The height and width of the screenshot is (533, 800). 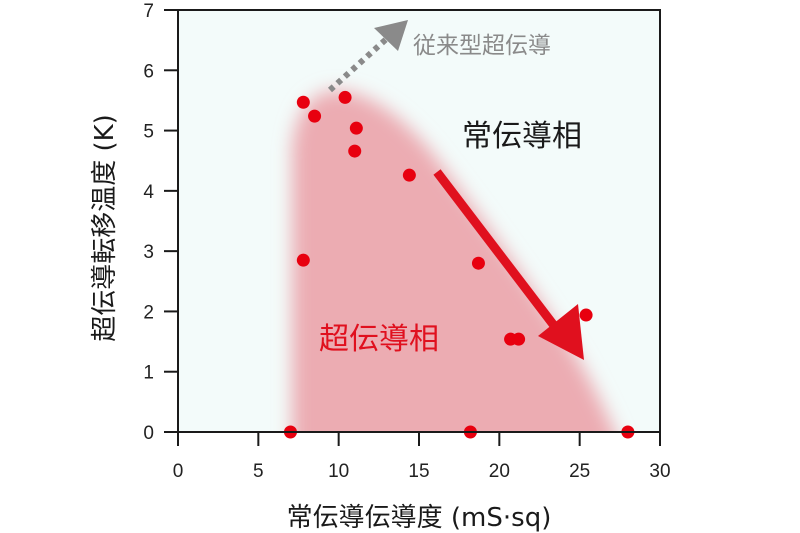 What do you see at coordinates (148, 433) in the screenshot?
I see `y-tick-label: 0` at bounding box center [148, 433].